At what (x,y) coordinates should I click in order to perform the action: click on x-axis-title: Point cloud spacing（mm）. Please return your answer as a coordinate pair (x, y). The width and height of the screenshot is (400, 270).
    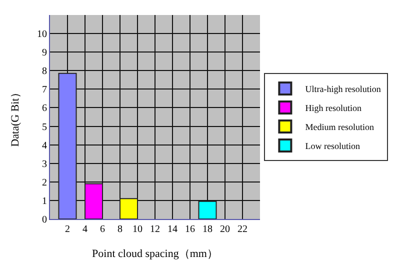
    Looking at the image, I should click on (155, 254).